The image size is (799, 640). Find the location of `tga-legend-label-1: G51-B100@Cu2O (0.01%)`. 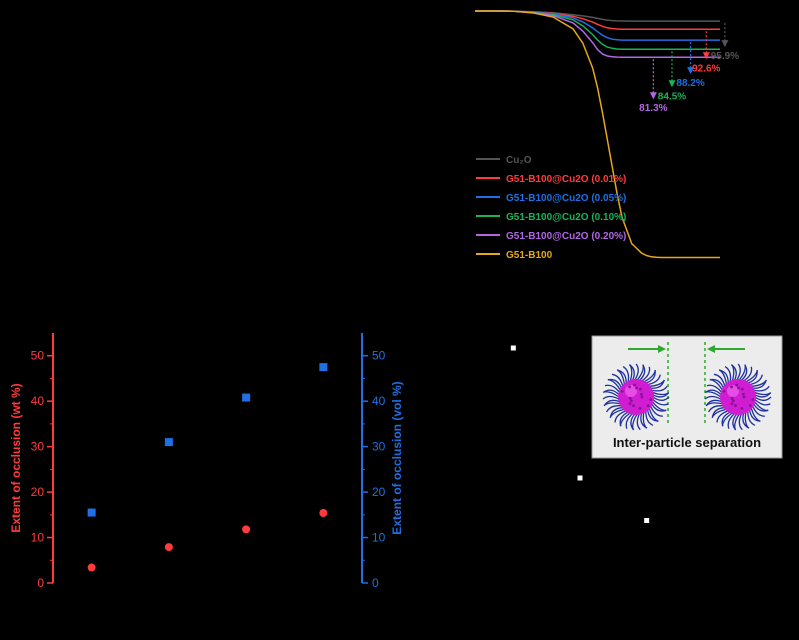

tga-legend-label-1: G51-B100@Cu2O (0.01%) is located at coordinates (566, 179).